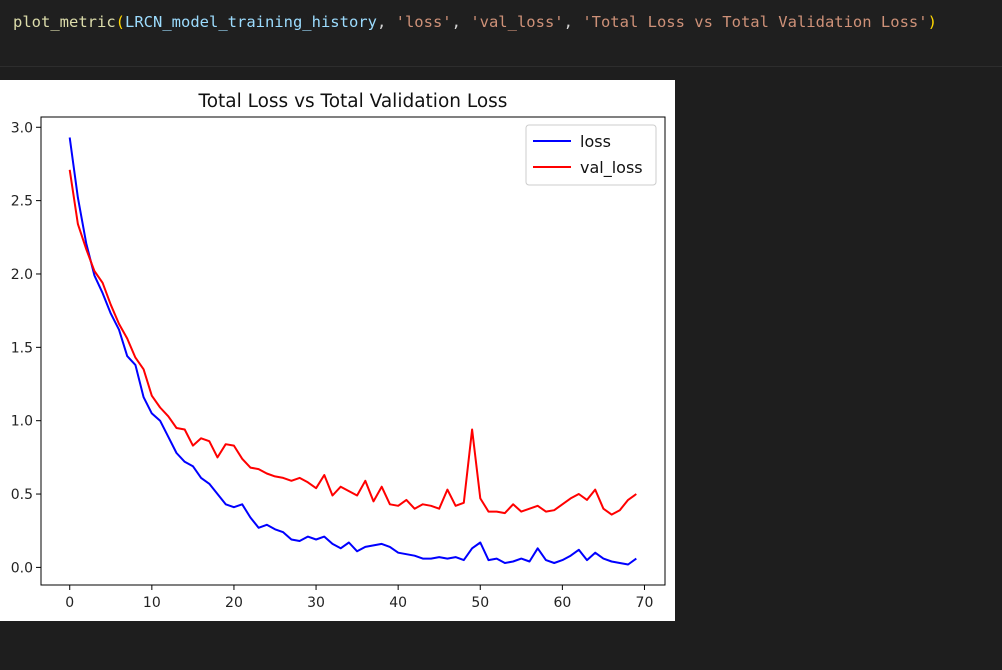 The image size is (1002, 670). I want to click on code-arg-history: LRCN_model_training_history, so click(251, 22).